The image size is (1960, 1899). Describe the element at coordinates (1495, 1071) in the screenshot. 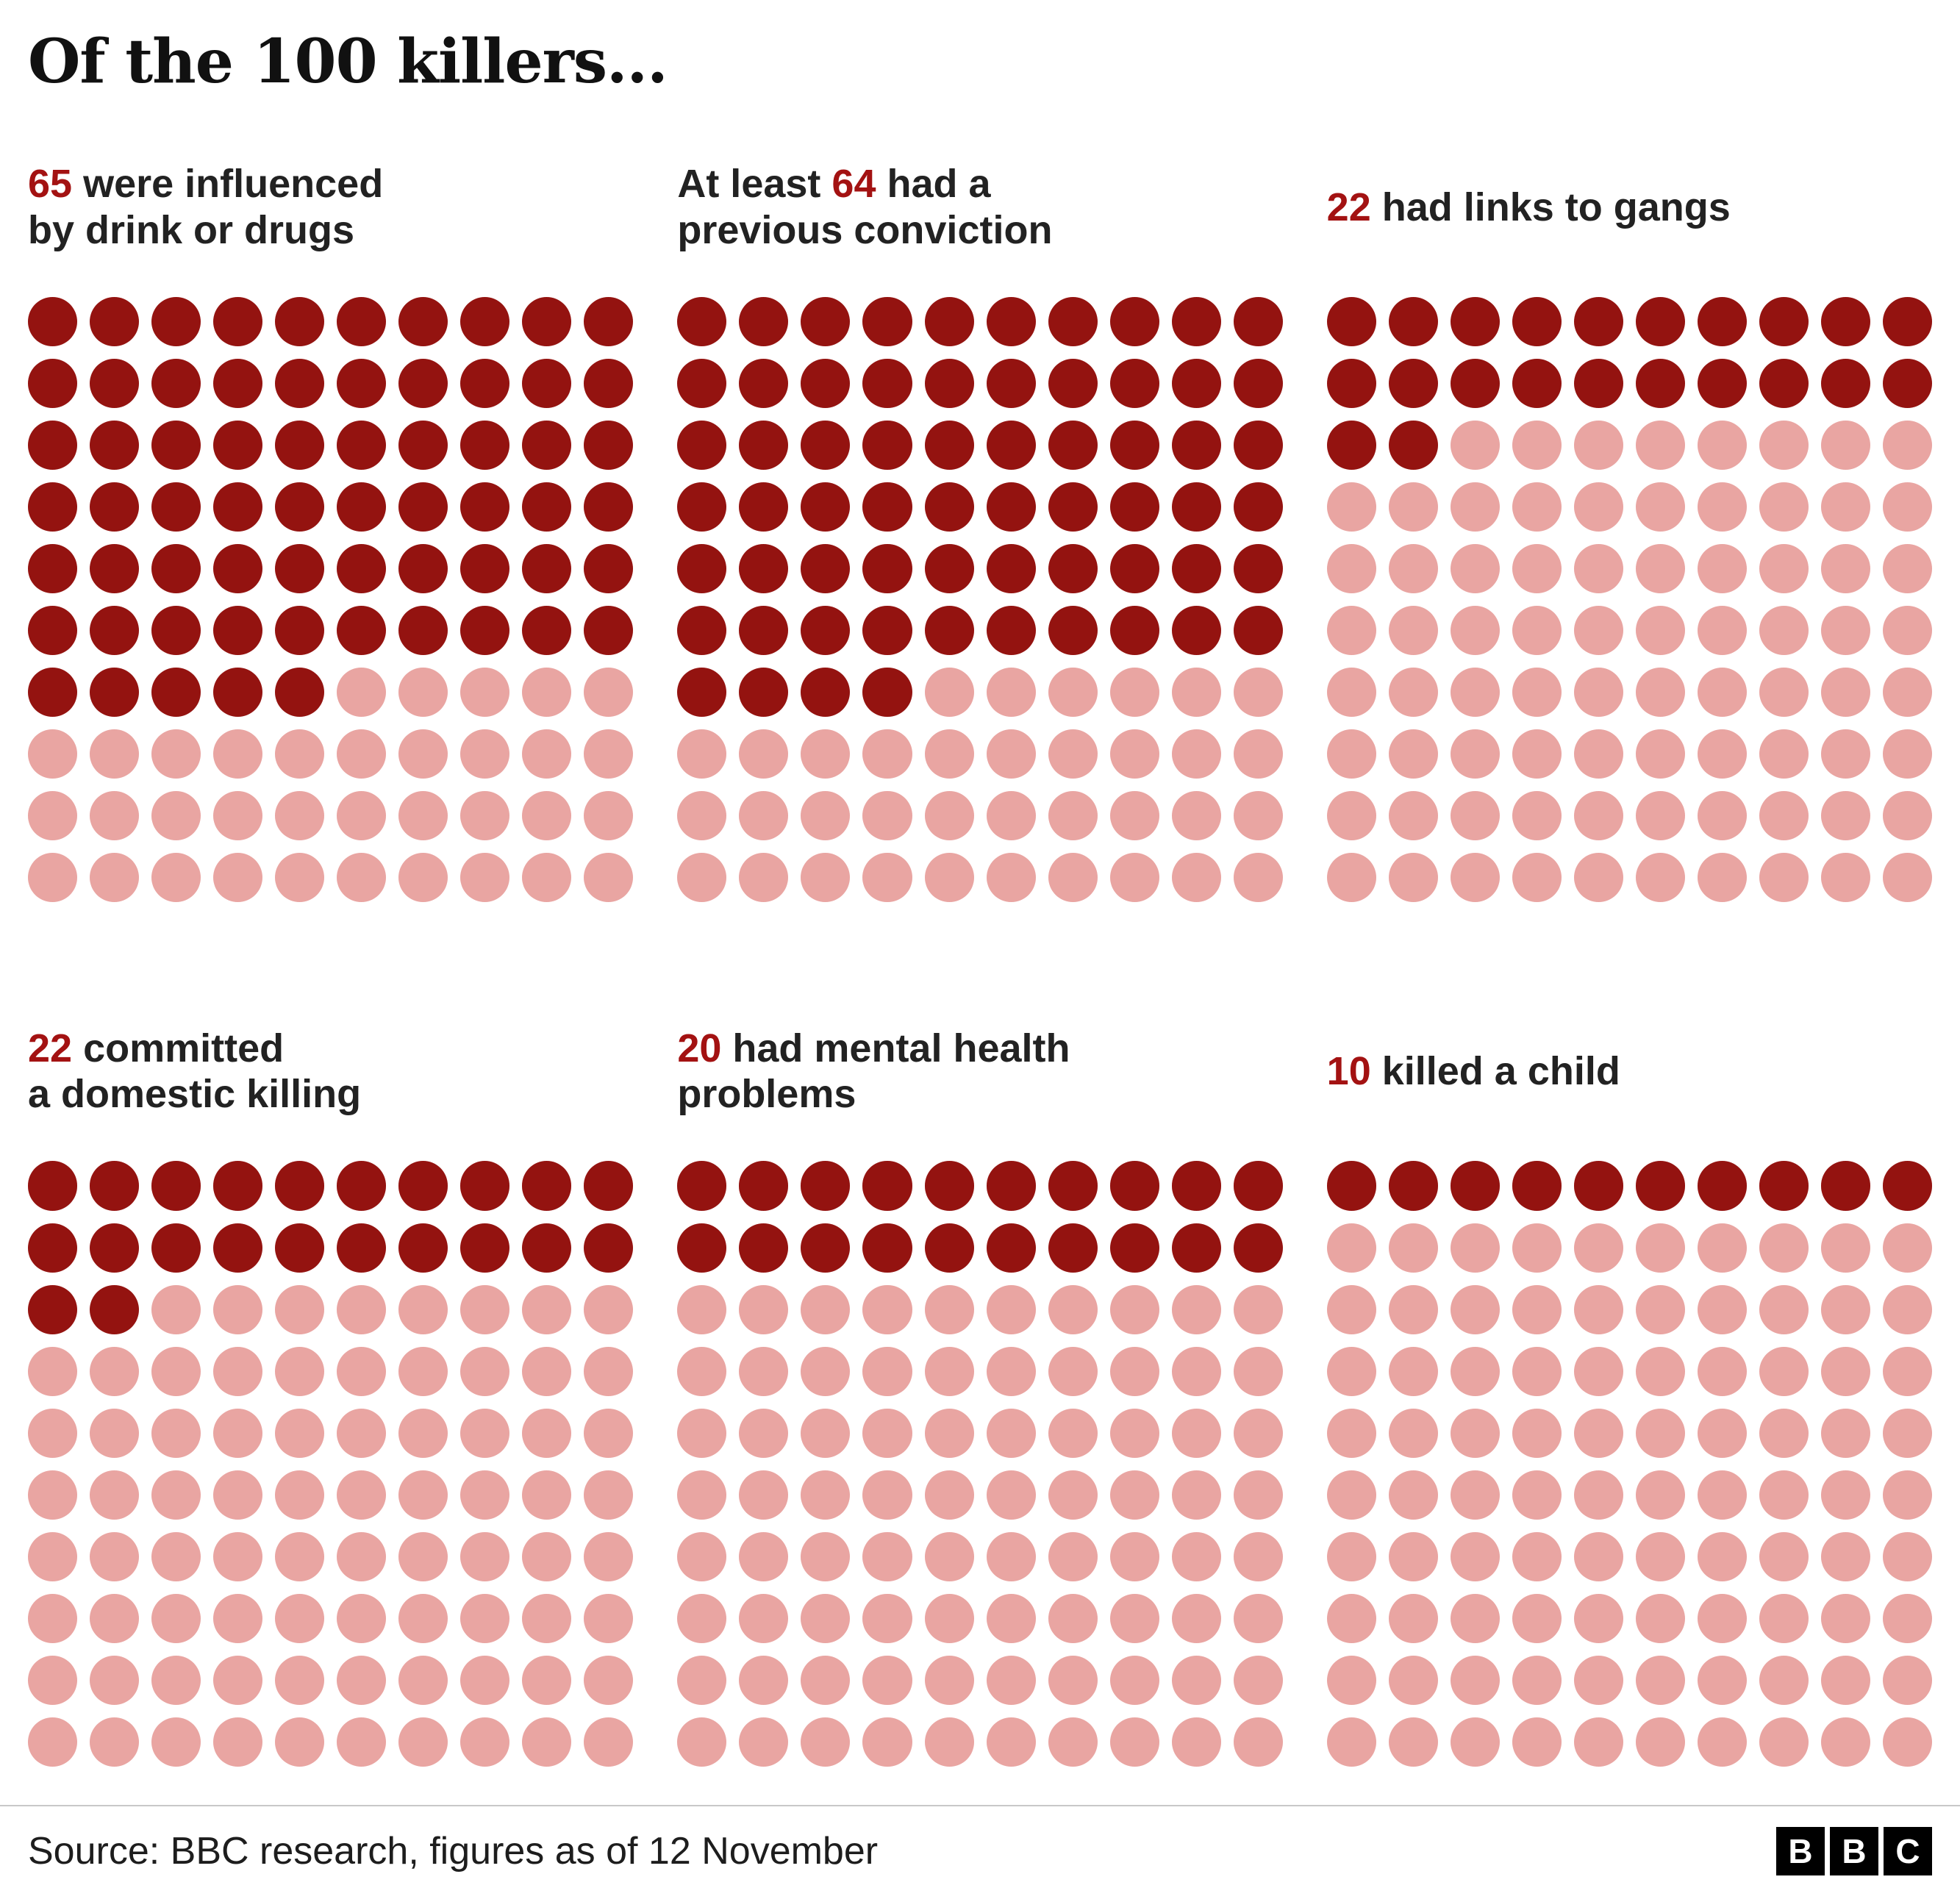

I see `heading-text: killed a child` at that location.